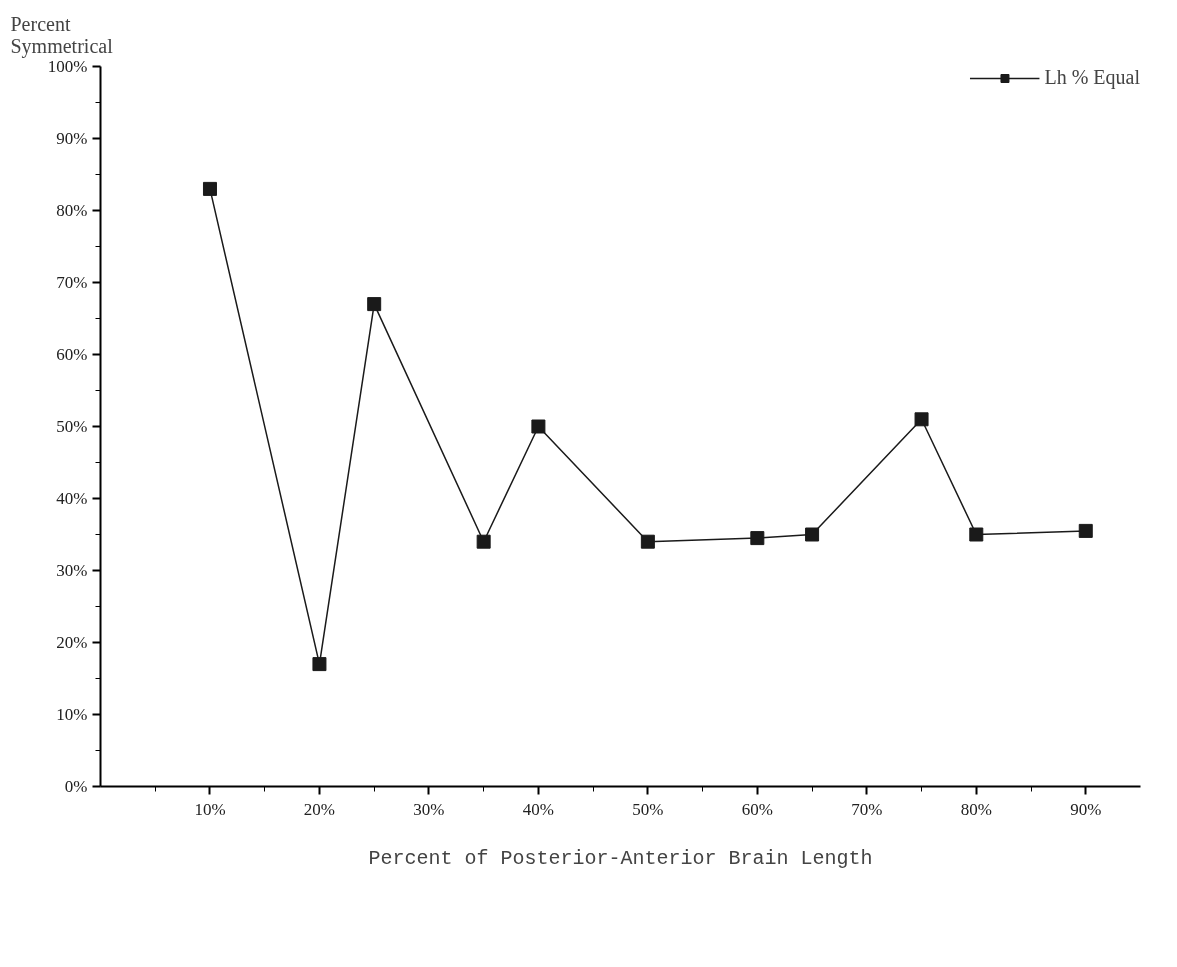 This screenshot has height=967, width=1177. I want to click on y-tick-label: 30%, so click(72, 570).